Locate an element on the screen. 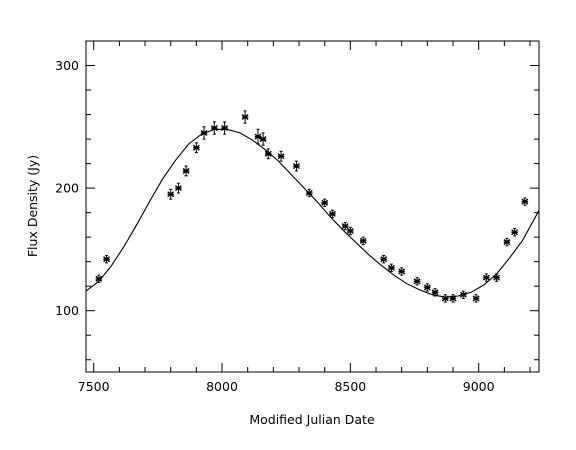  y-tick-label: 100 is located at coordinates (67, 310).